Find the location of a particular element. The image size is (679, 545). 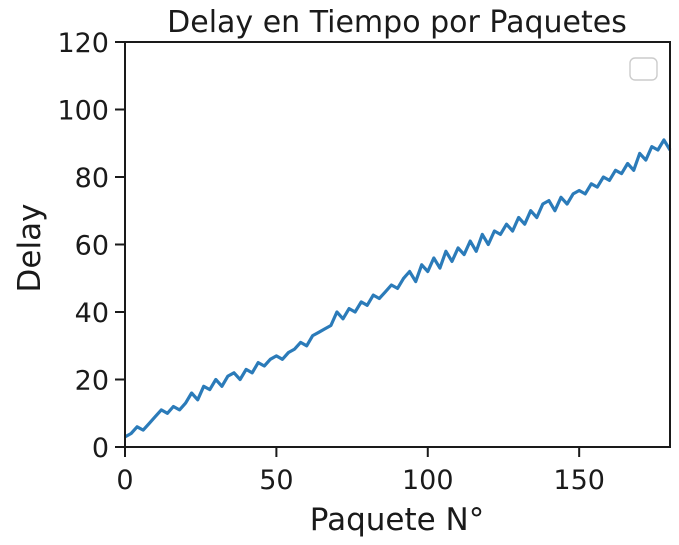

y-axis-ticks: 0 20 40 60 80 100 120 is located at coordinates (91, 246).